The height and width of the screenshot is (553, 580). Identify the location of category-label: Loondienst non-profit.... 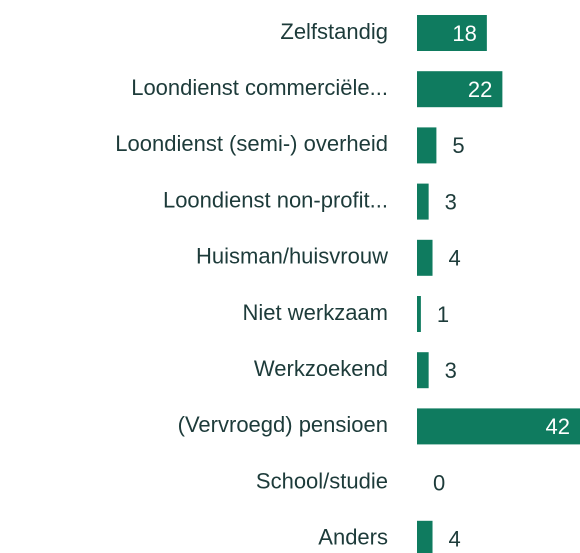
(275, 199).